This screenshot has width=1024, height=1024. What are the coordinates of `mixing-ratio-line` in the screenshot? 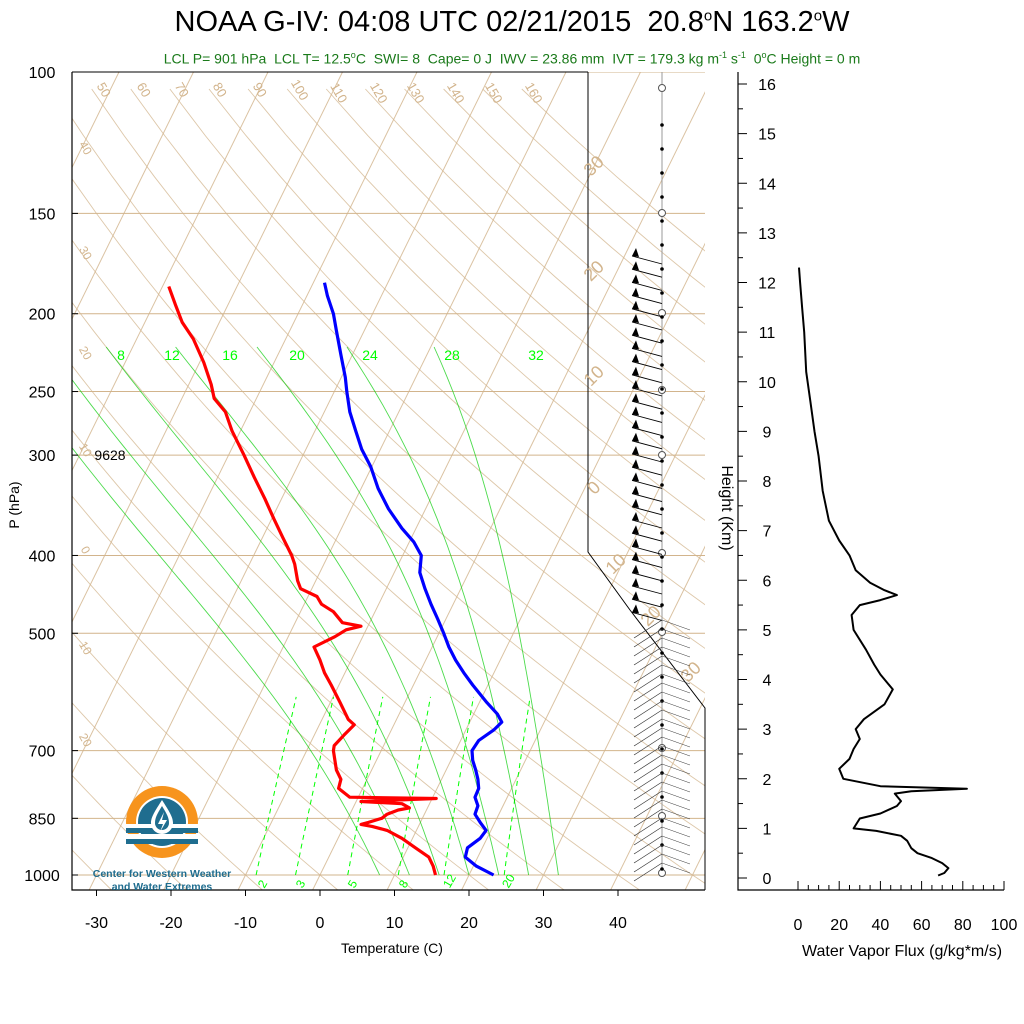 It's located at (365, 786).